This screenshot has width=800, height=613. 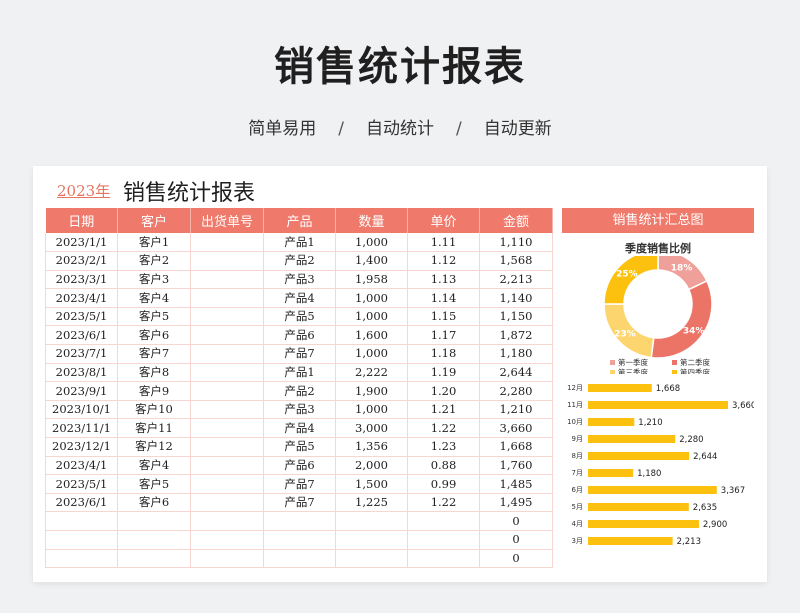 What do you see at coordinates (516, 280) in the screenshot?
I see `table-cell: 2,213` at bounding box center [516, 280].